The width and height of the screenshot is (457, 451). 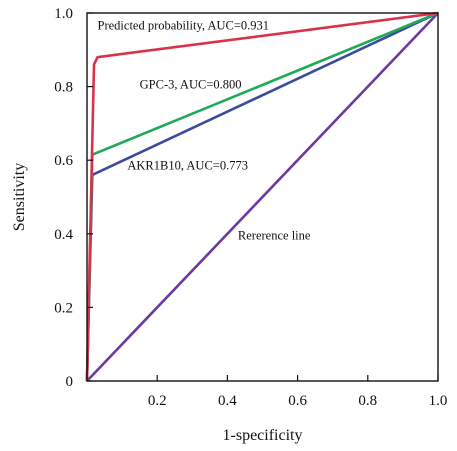 I want to click on x-tick-label: 0.4, so click(x=227, y=401).